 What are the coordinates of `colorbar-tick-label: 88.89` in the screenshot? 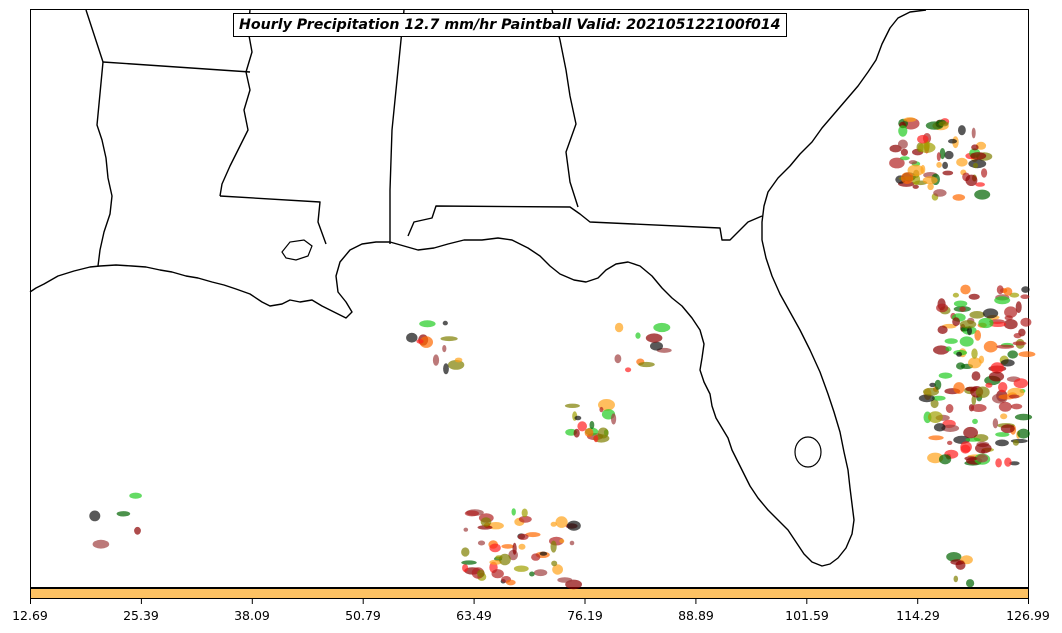 It's located at (696, 615).